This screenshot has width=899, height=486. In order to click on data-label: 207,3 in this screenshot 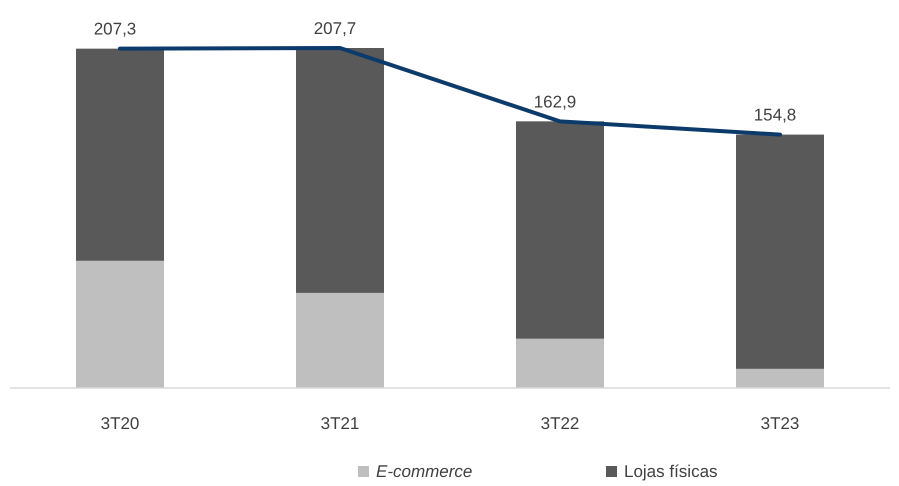, I will do `click(115, 29)`.